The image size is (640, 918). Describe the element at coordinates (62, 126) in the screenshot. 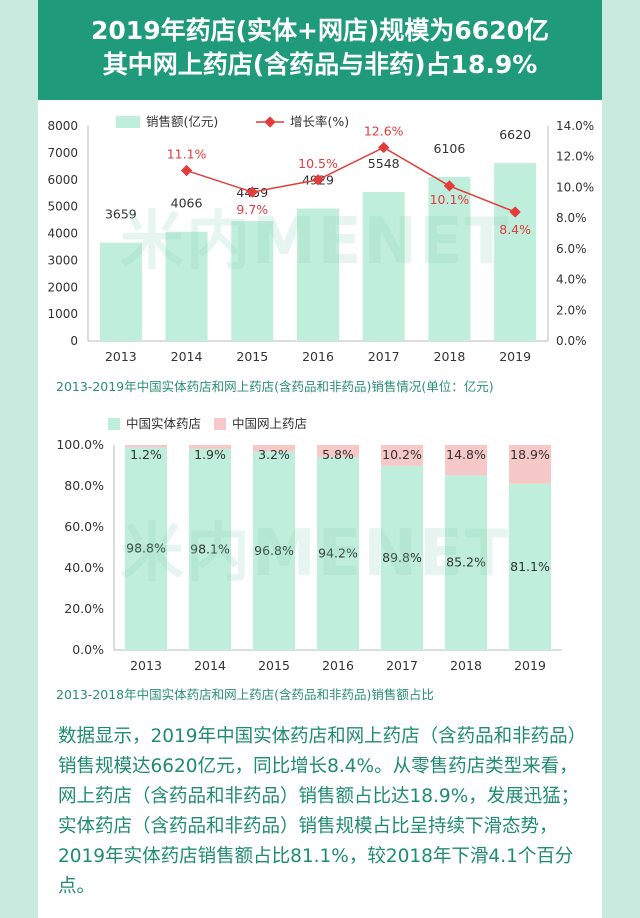

I see `left-tick-label: 8000` at that location.